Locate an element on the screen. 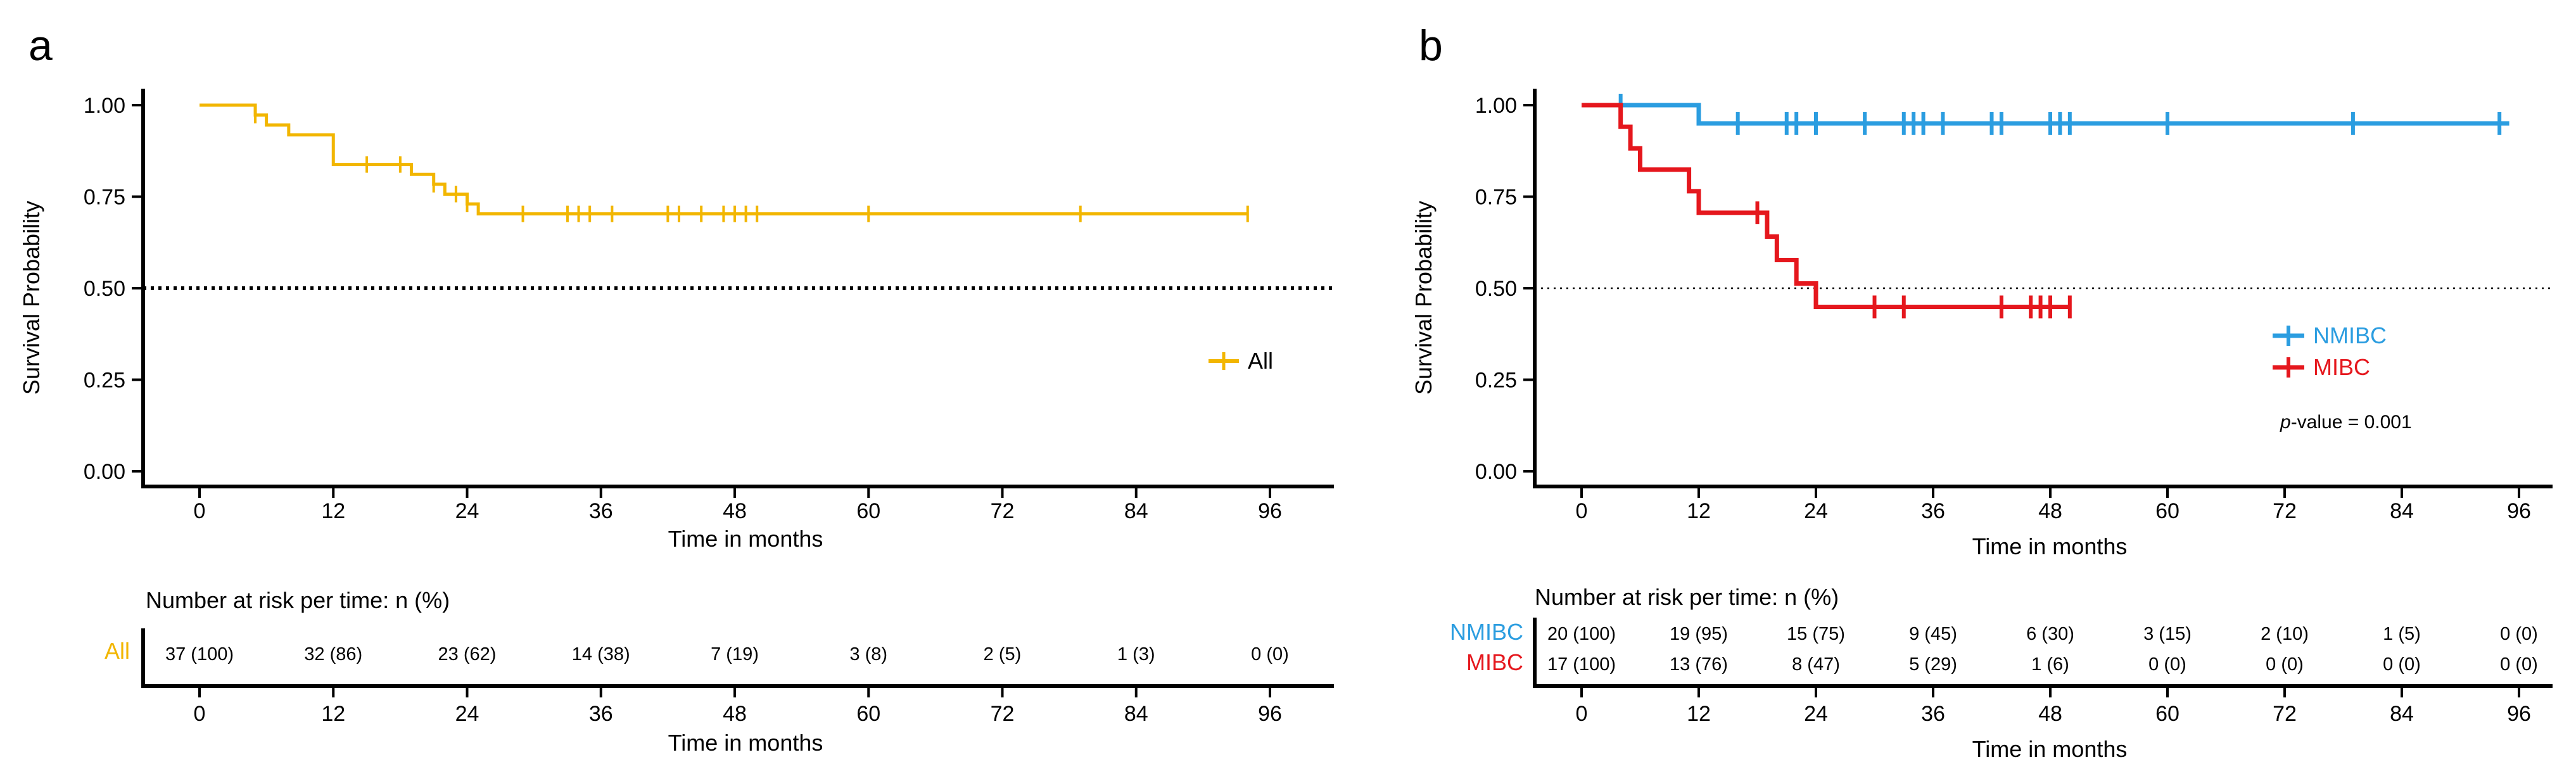 This screenshot has width=2576, height=769. risk-value-all: 14 (38) is located at coordinates (601, 654).